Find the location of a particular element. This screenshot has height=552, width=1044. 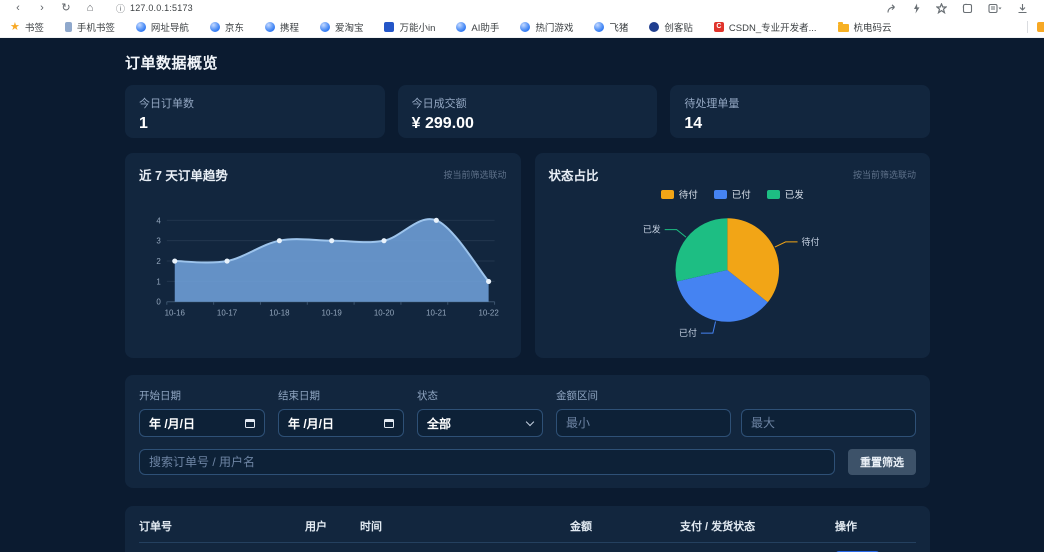

svg-text: 3 is located at coordinates (158, 241).